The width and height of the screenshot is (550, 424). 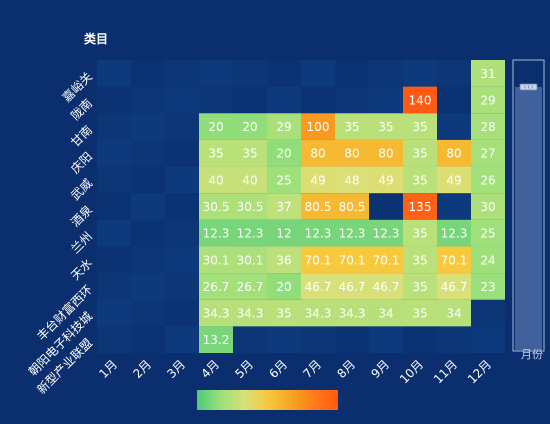 I want to click on cell-value-label: 30.5, so click(x=250, y=207).